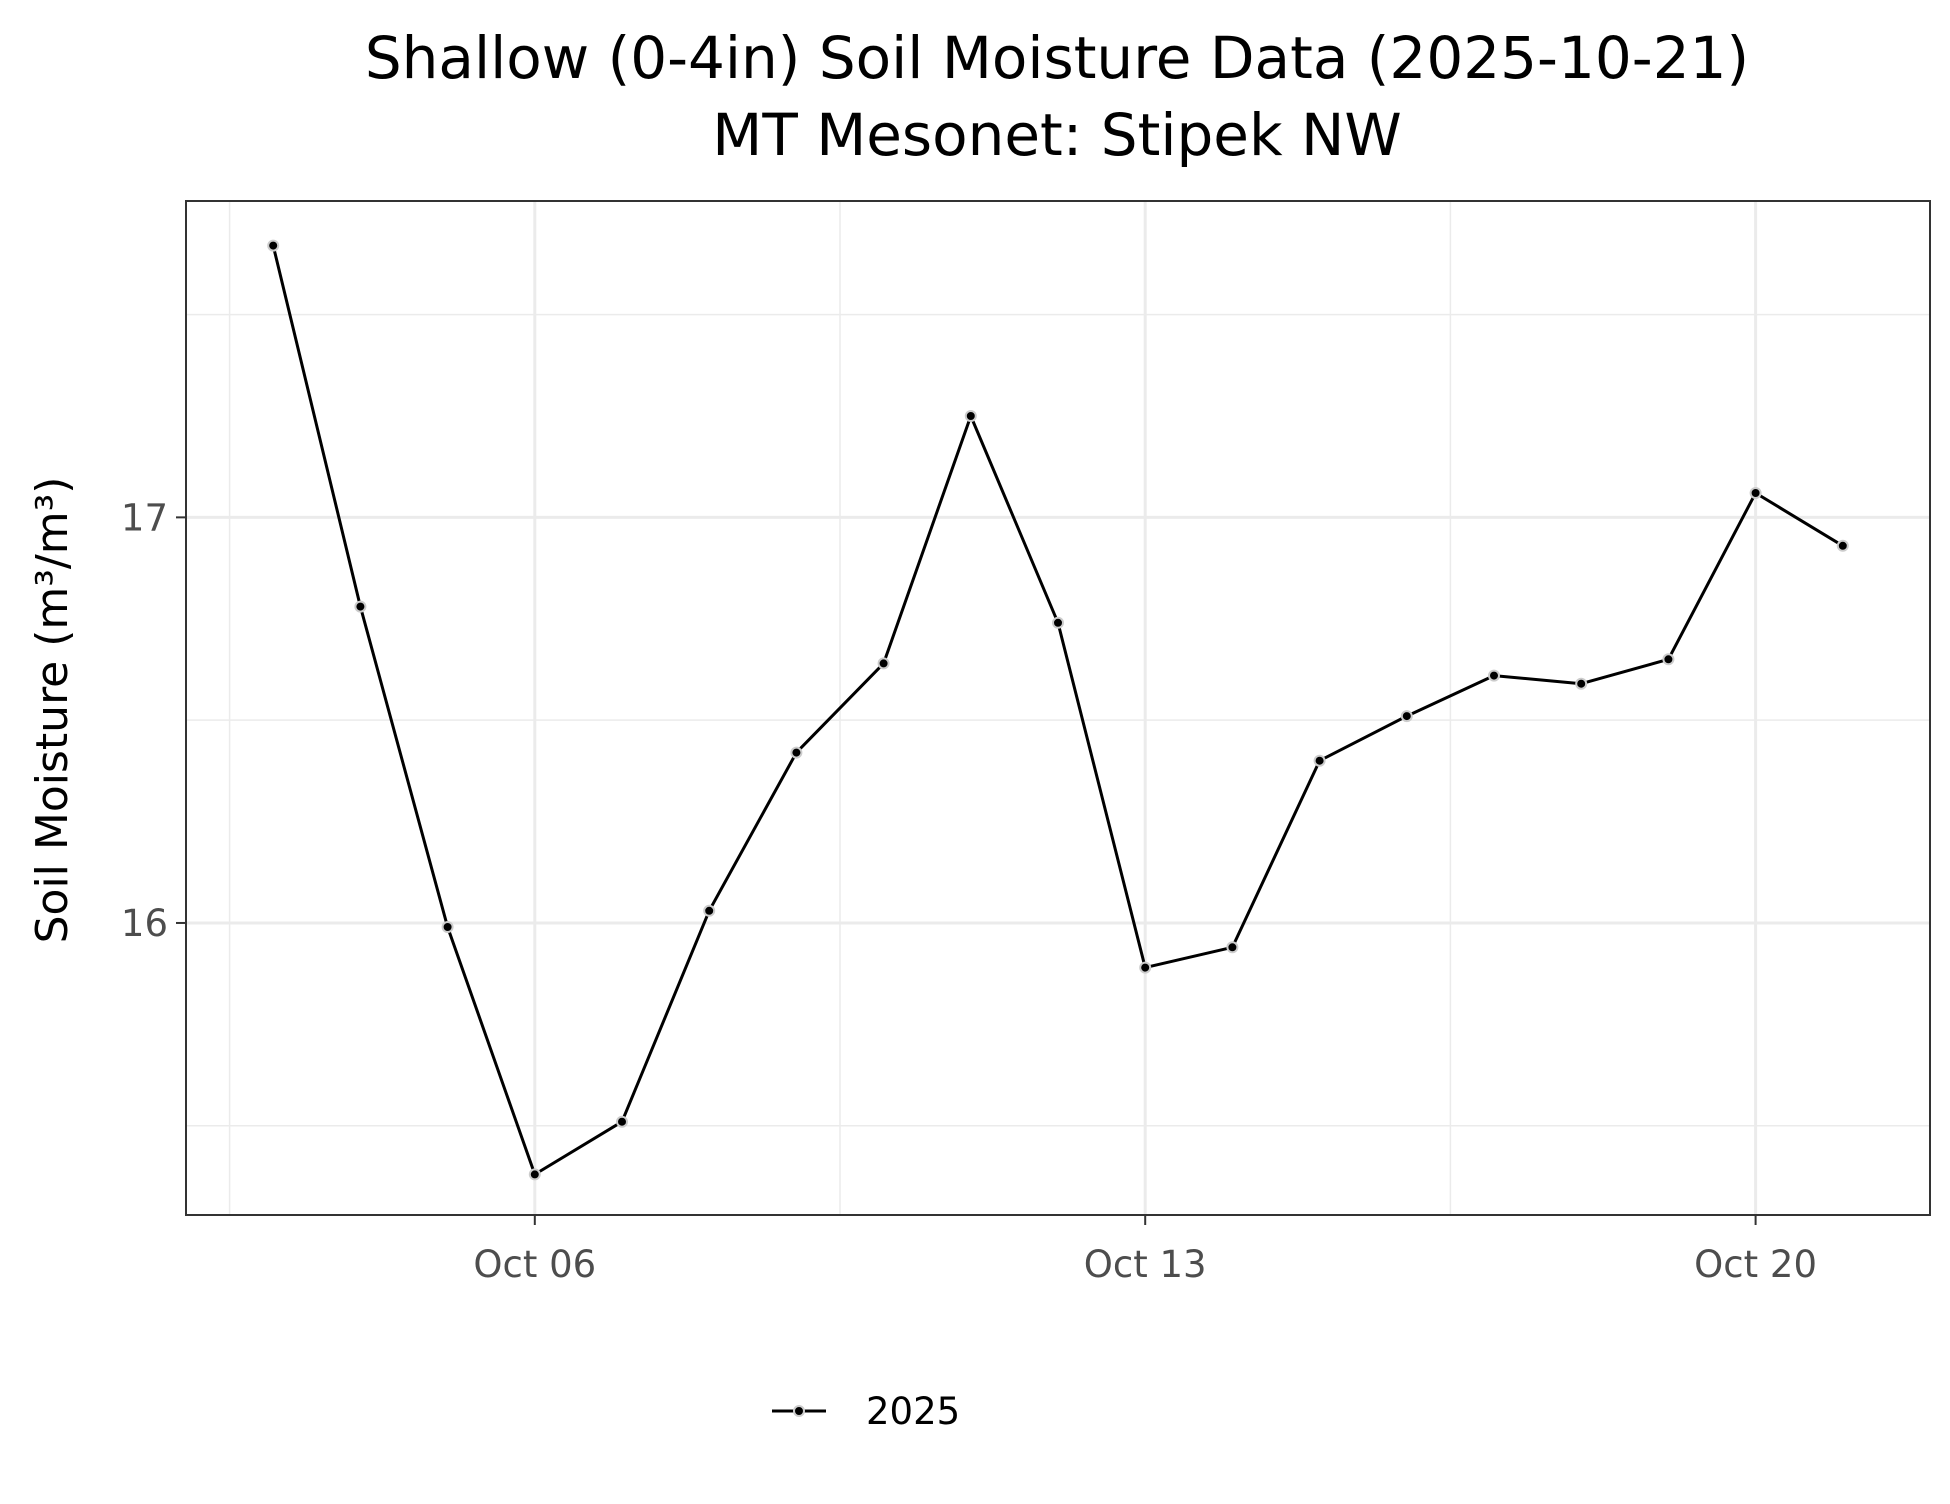  What do you see at coordinates (1755, 1264) in the screenshot?
I see `x-tick-label: Oct 20` at bounding box center [1755, 1264].